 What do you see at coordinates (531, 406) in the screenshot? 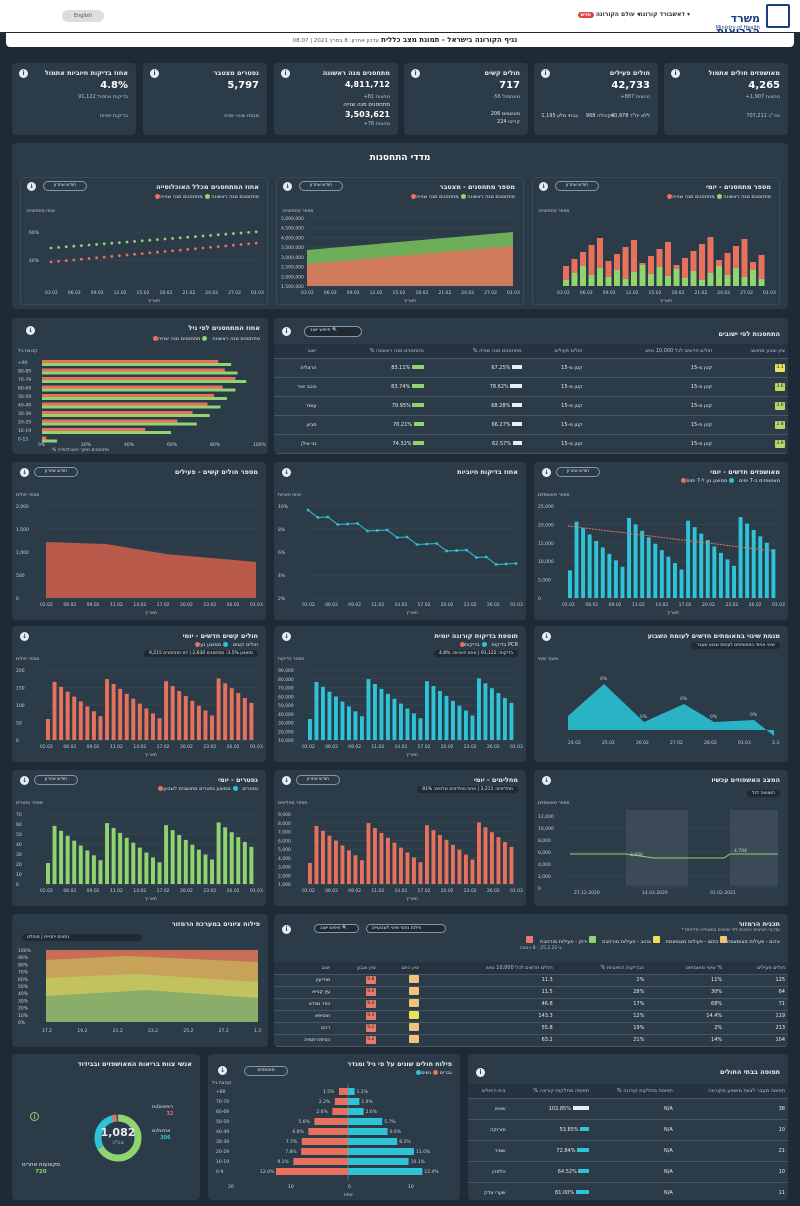
I see `table-row: עומר 79.95% 68.28% קטן מ-15 קטן מ-15 3.6` at bounding box center [531, 406].